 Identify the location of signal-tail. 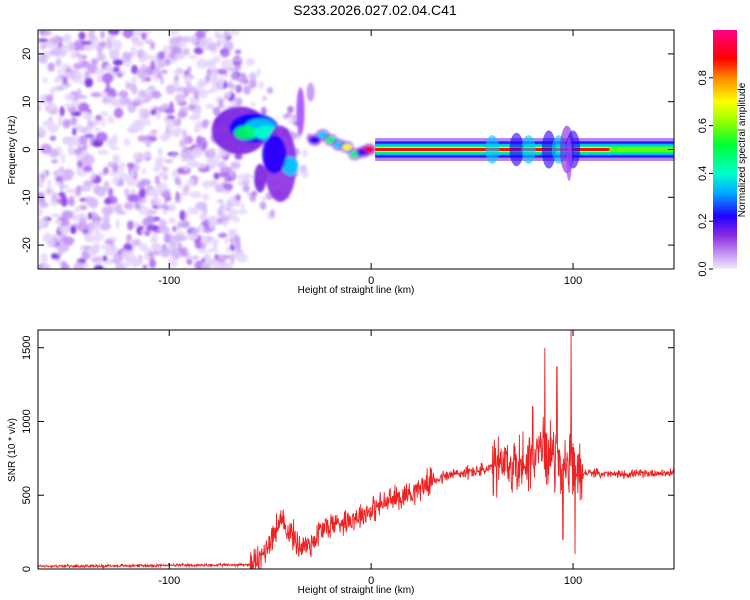
(641, 149).